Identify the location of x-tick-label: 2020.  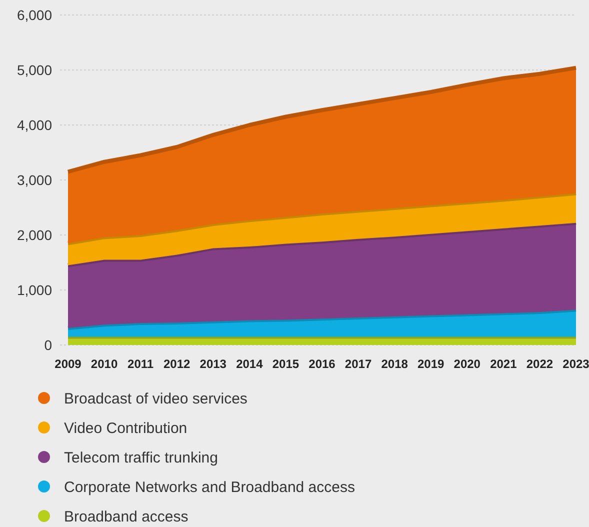
(467, 364).